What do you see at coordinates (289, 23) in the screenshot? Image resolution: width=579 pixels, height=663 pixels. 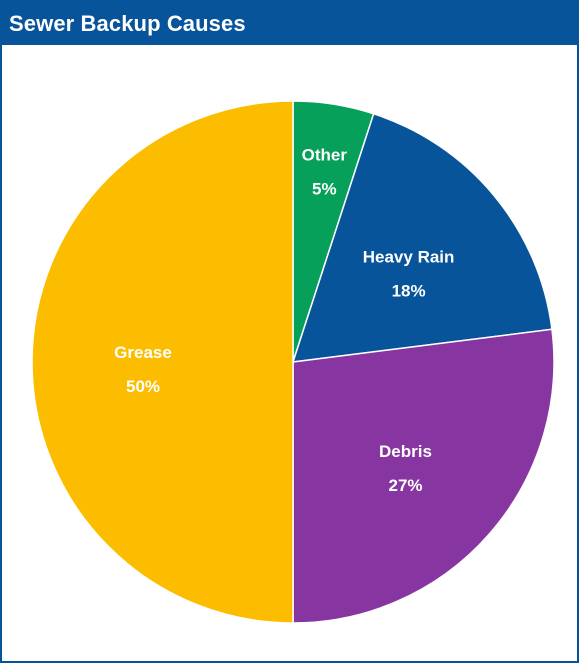 I see `page-title: Sewer Backup Causes` at bounding box center [289, 23].